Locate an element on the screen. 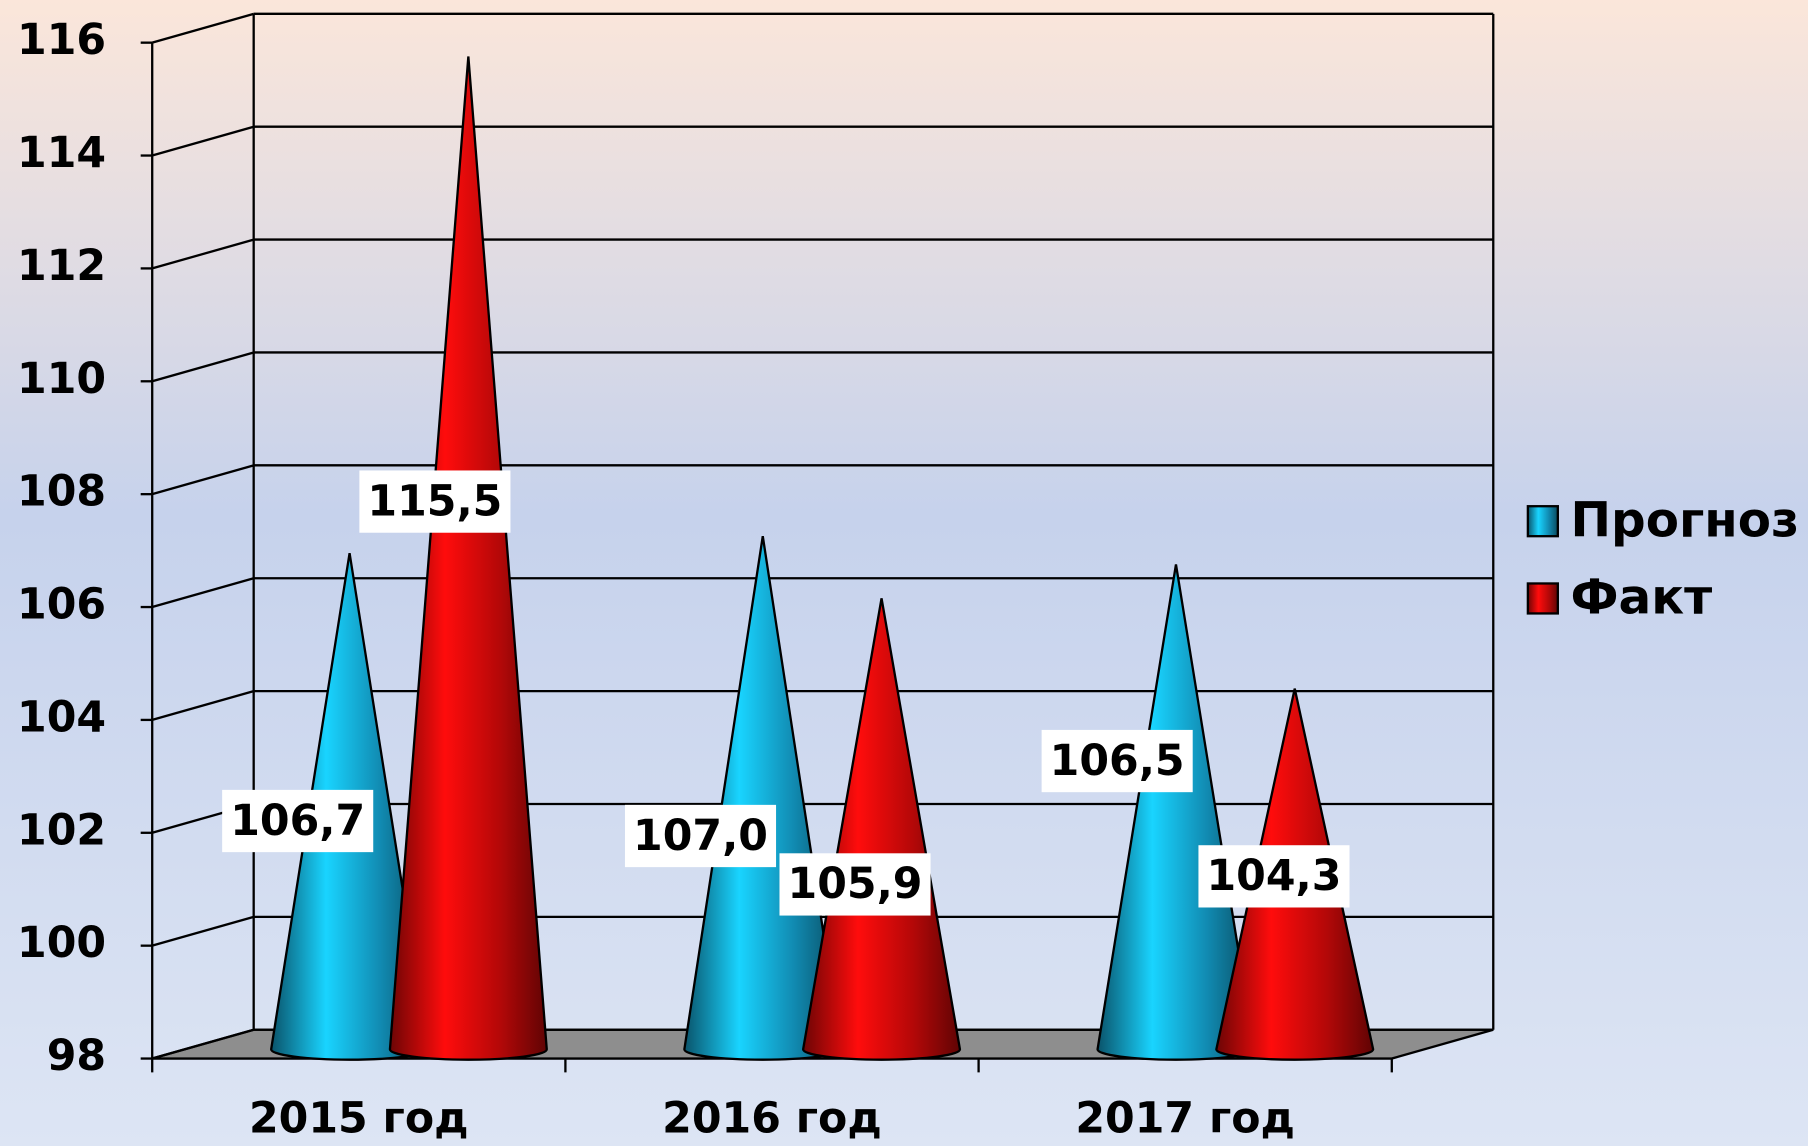 The image size is (1808, 1146). y-tick-label: 112 is located at coordinates (61, 266).